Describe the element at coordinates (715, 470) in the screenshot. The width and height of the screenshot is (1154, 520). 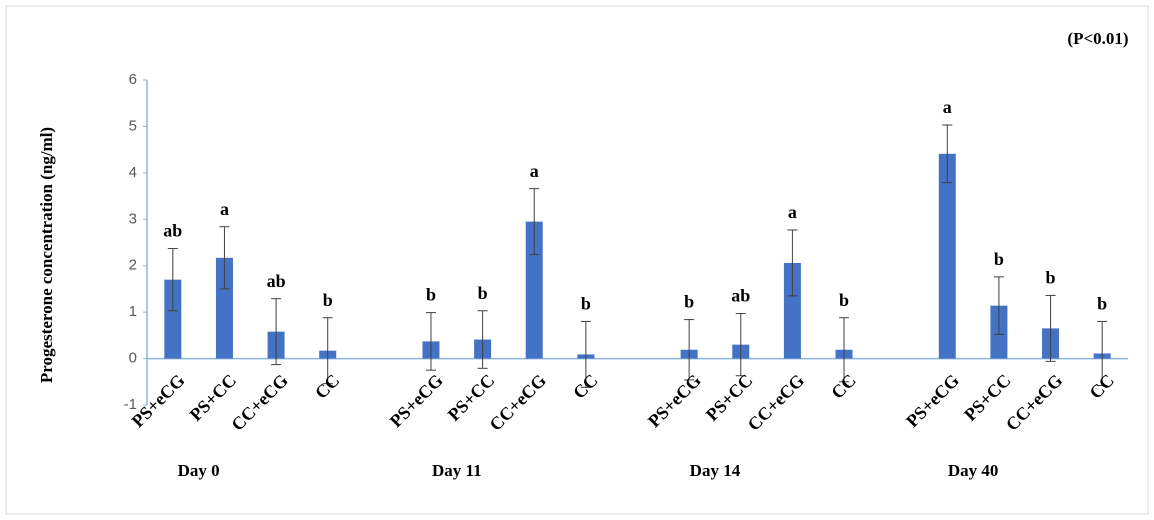
I see `group-label: Day 14` at that location.